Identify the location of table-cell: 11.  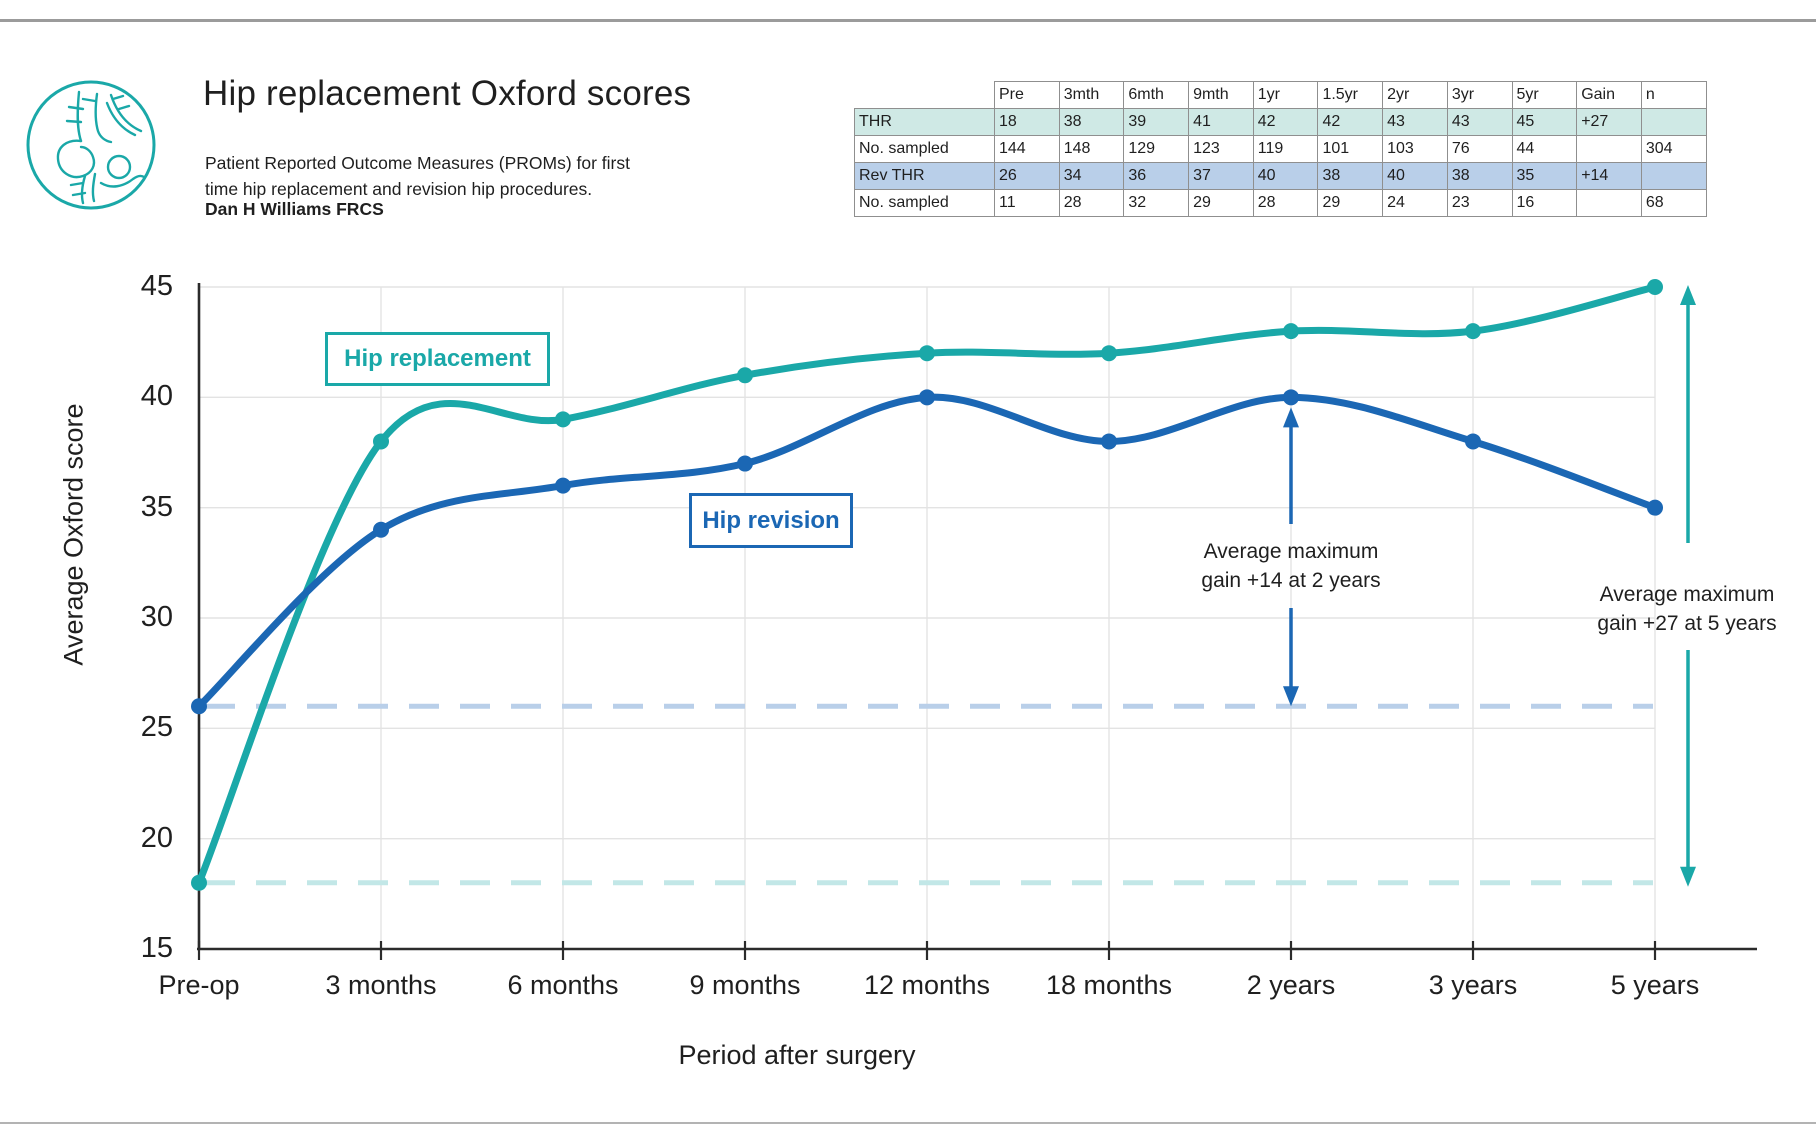
(1027, 203).